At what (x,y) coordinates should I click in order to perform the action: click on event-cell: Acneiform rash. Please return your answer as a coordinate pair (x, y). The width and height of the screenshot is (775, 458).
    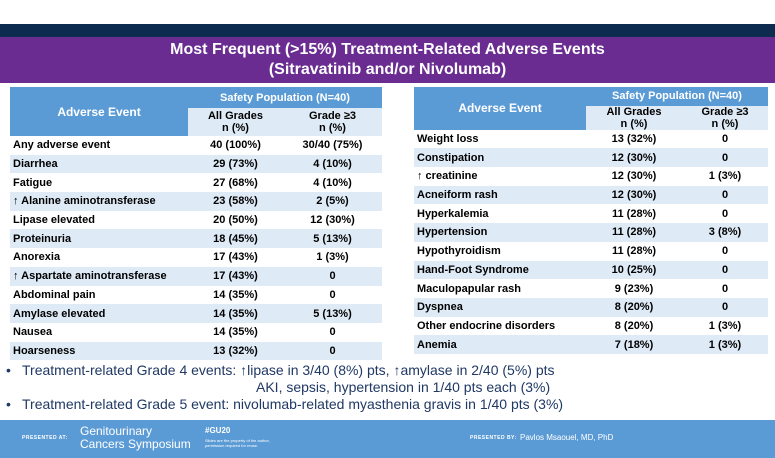
    Looking at the image, I should click on (500, 195).